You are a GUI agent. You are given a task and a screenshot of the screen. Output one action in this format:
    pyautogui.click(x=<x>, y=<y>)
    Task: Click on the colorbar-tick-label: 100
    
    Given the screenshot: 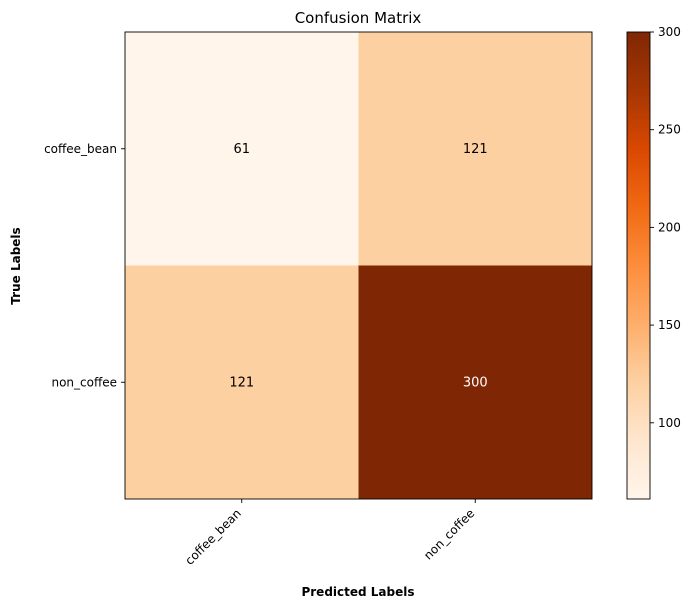 What is the action you would take?
    pyautogui.click(x=669, y=423)
    